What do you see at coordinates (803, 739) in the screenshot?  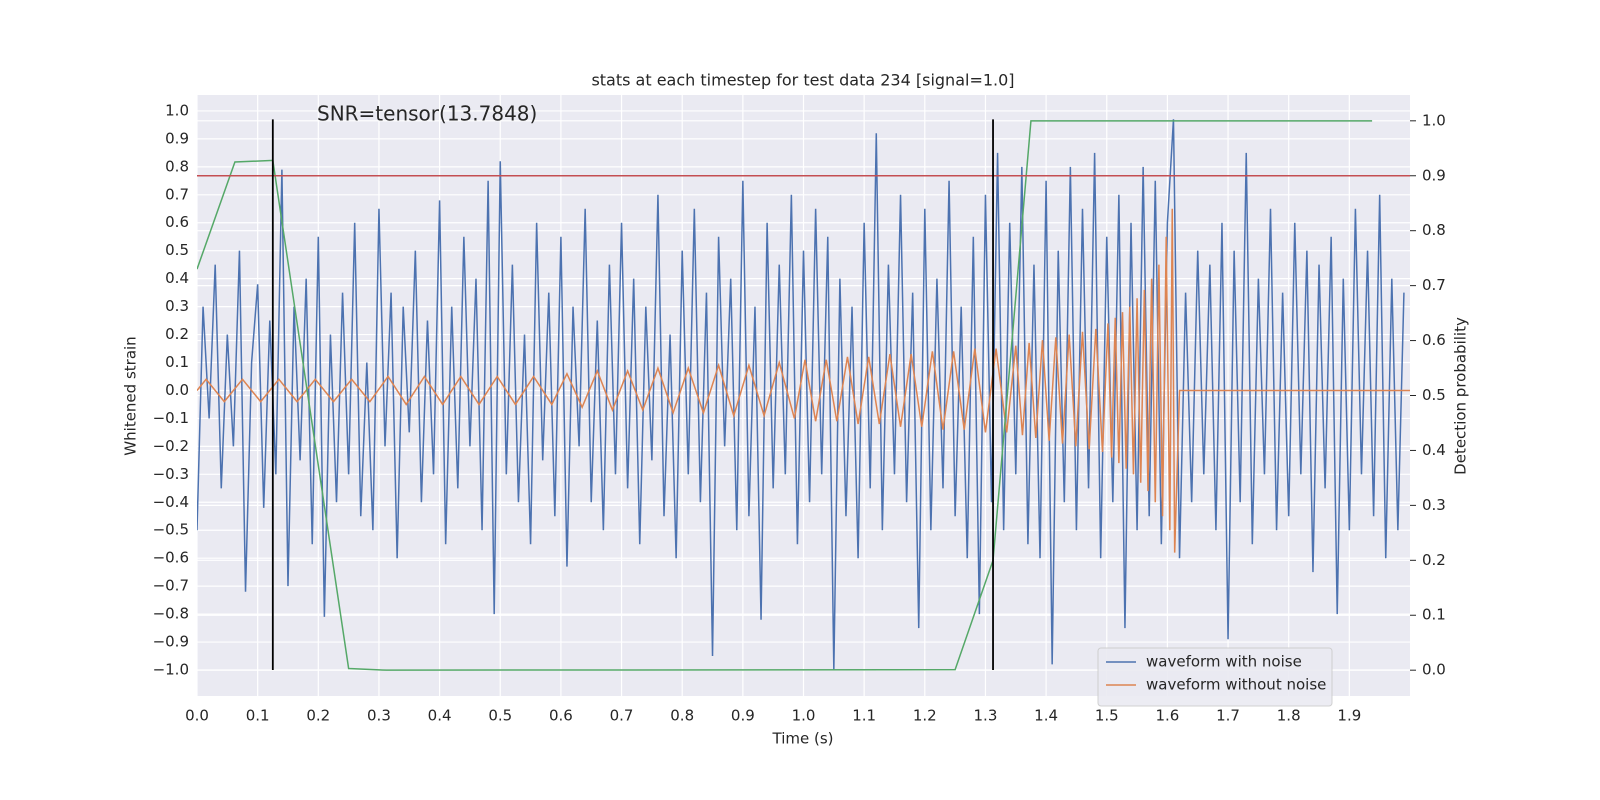 I see `x-axis-label: Time (s)` at bounding box center [803, 739].